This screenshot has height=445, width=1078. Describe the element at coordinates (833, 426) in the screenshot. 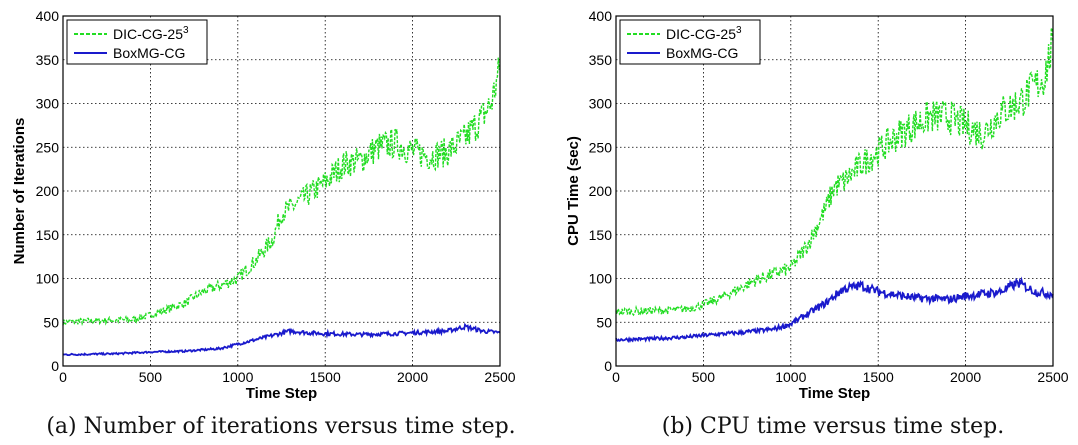

I see `figure-caption: (b) CPU time versus time step.` at that location.